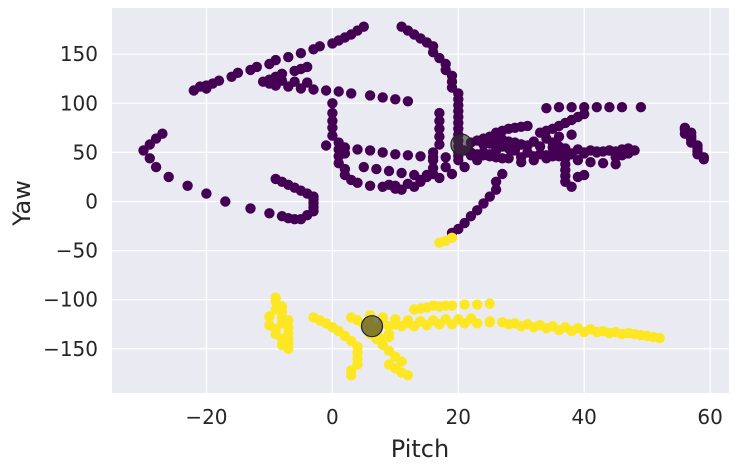 Image resolution: width=741 pixels, height=472 pixels. I want to click on y-axis-label: Yaw, so click(22, 203).